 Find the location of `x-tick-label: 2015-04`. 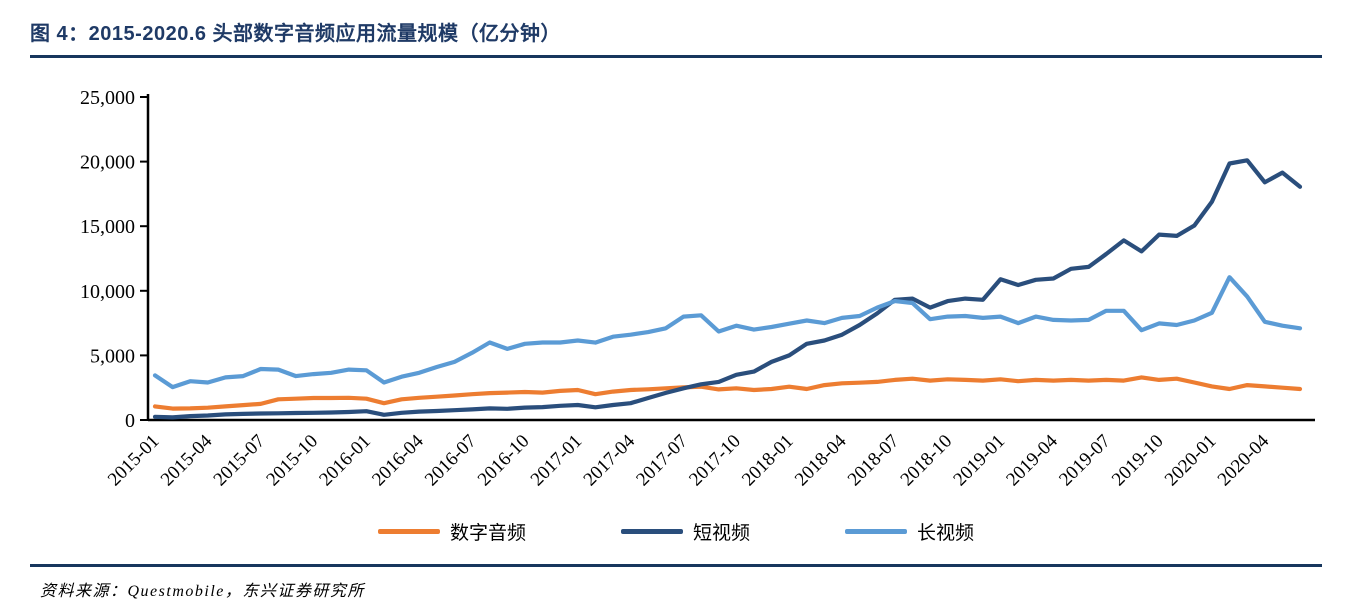

x-tick-label: 2015-04 is located at coordinates (187, 460).